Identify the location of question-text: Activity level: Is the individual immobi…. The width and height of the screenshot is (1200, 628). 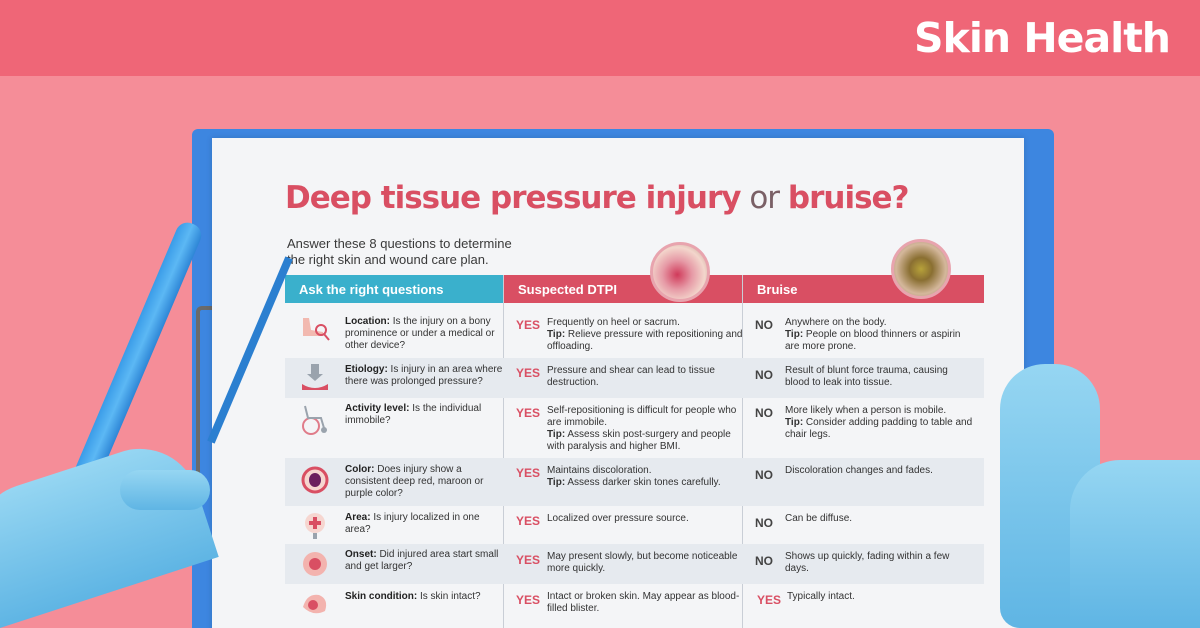
(413, 414).